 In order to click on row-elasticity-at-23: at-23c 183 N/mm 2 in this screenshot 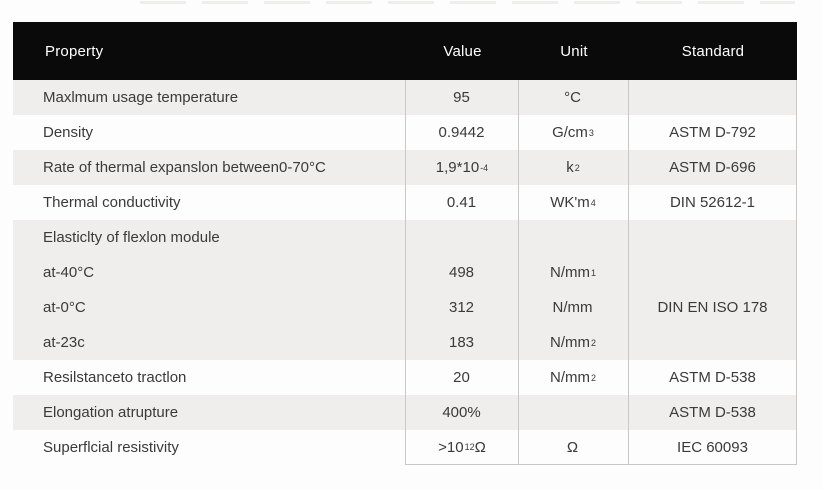, I will do `click(405, 342)`.